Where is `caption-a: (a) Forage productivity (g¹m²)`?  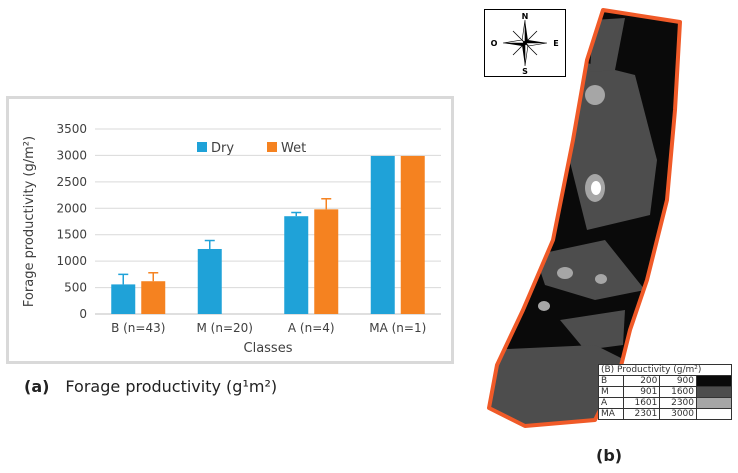 caption-a: (a) Forage productivity (g¹m²) is located at coordinates (150, 386).